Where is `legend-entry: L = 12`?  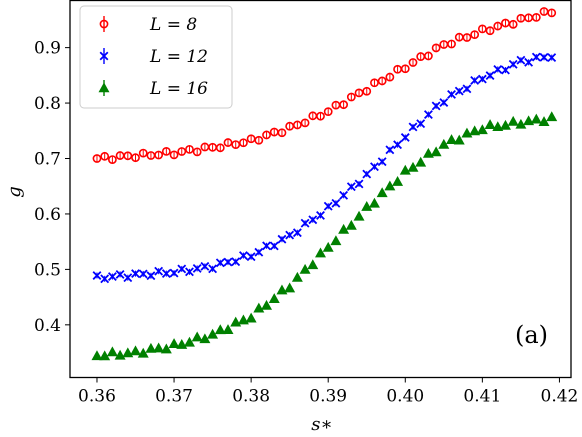 legend-entry: L = 12 is located at coordinates (153, 57).